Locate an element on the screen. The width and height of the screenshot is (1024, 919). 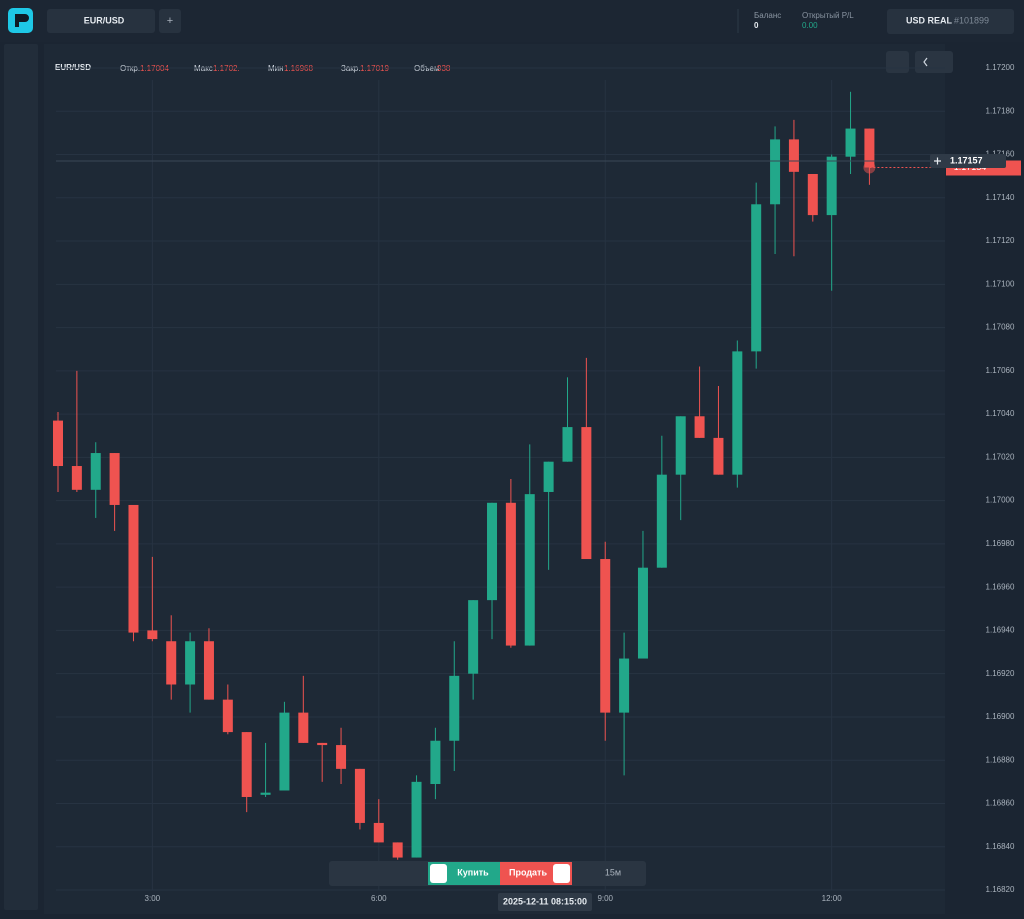
y-tick-label: 1.17000 is located at coordinates (1000, 500).